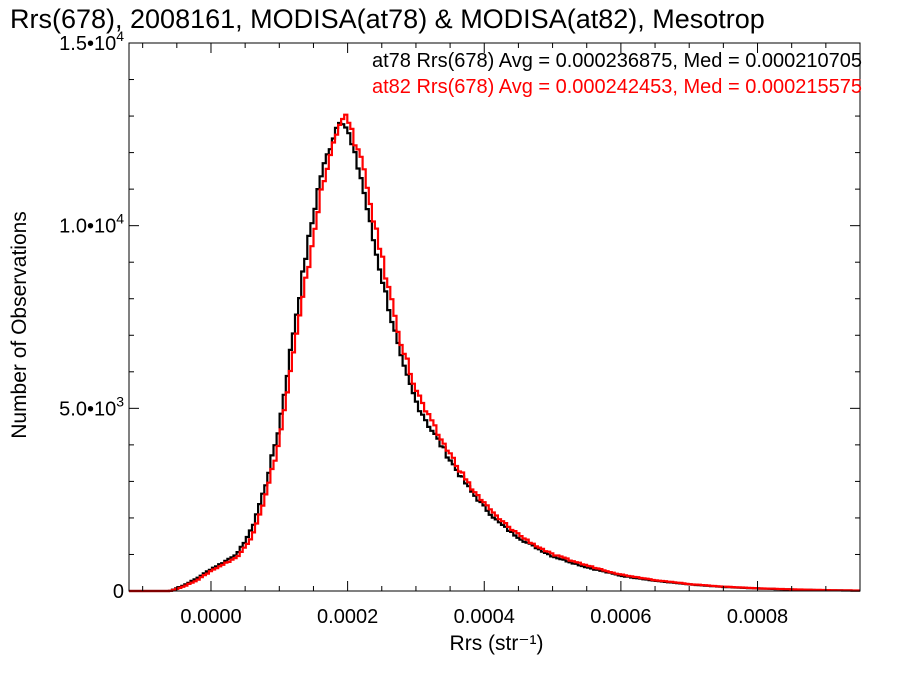 Image resolution: width=900 pixels, height=675 pixels. I want to click on y-tick-label: 5.0•103, so click(91, 406).